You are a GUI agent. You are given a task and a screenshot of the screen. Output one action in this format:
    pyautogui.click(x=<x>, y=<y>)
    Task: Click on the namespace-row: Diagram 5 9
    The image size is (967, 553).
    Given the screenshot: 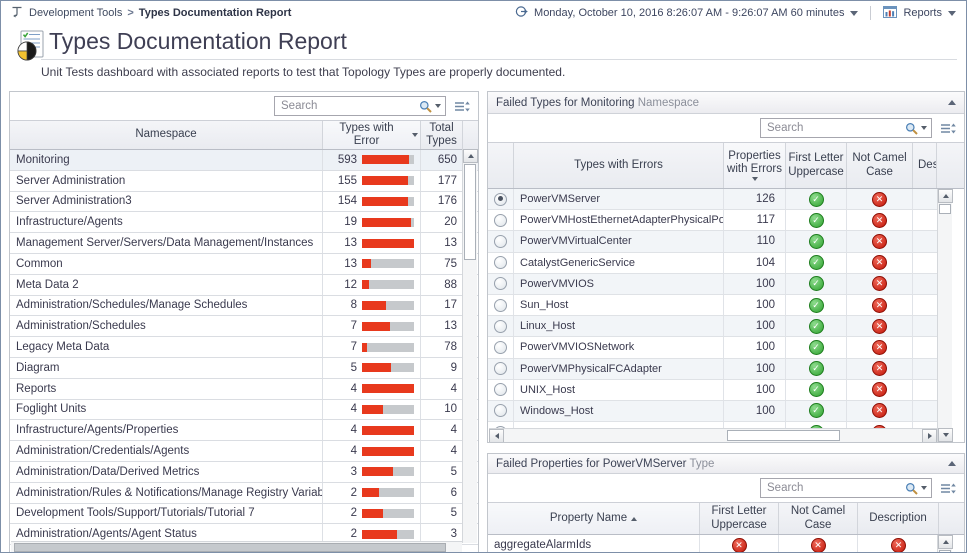 What is the action you would take?
    pyautogui.click(x=244, y=368)
    